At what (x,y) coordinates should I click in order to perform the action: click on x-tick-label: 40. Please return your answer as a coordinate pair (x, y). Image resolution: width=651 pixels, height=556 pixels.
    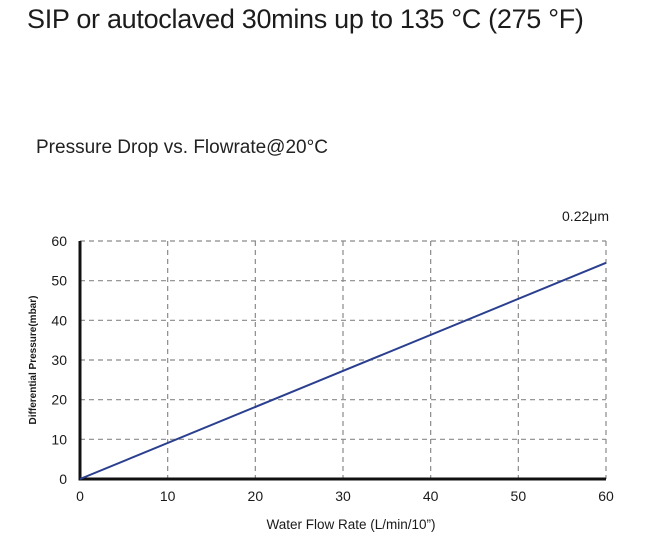
    Looking at the image, I should click on (431, 496).